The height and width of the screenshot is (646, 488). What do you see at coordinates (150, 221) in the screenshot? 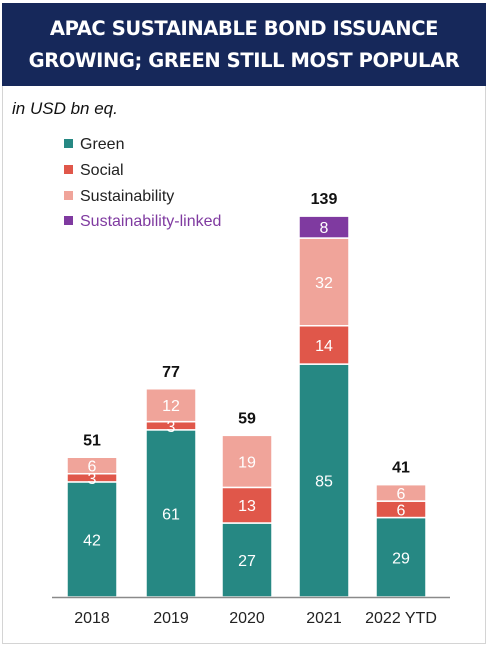
I see `legend-label: Sustainability-linked` at bounding box center [150, 221].